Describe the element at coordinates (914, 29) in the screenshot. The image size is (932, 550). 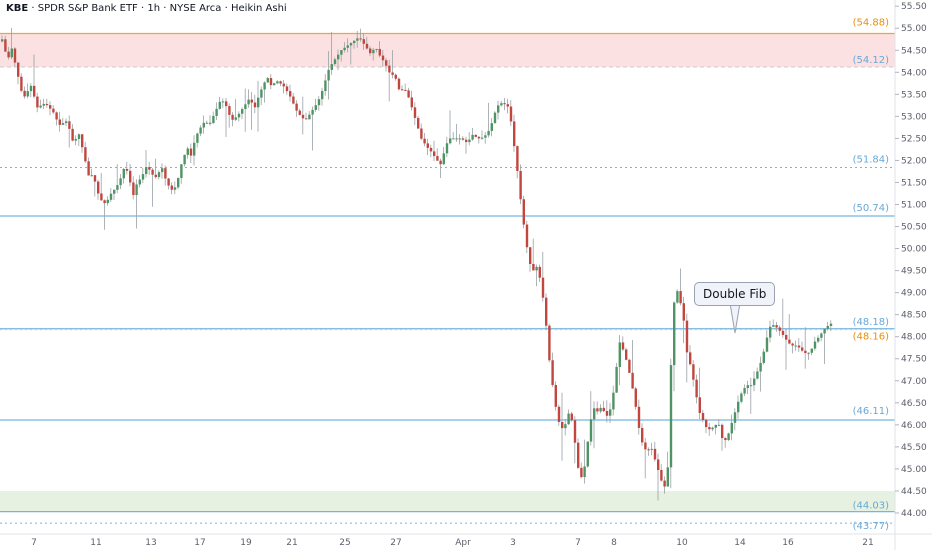
I see `price-tick-label: 55.00` at that location.